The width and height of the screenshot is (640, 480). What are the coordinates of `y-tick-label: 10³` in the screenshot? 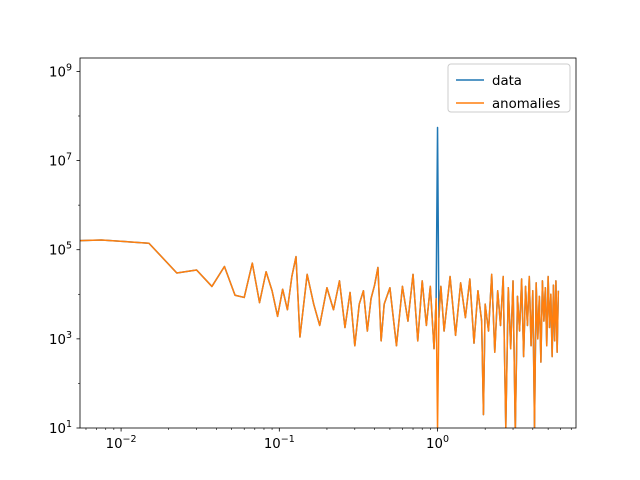 It's located at (60, 339).